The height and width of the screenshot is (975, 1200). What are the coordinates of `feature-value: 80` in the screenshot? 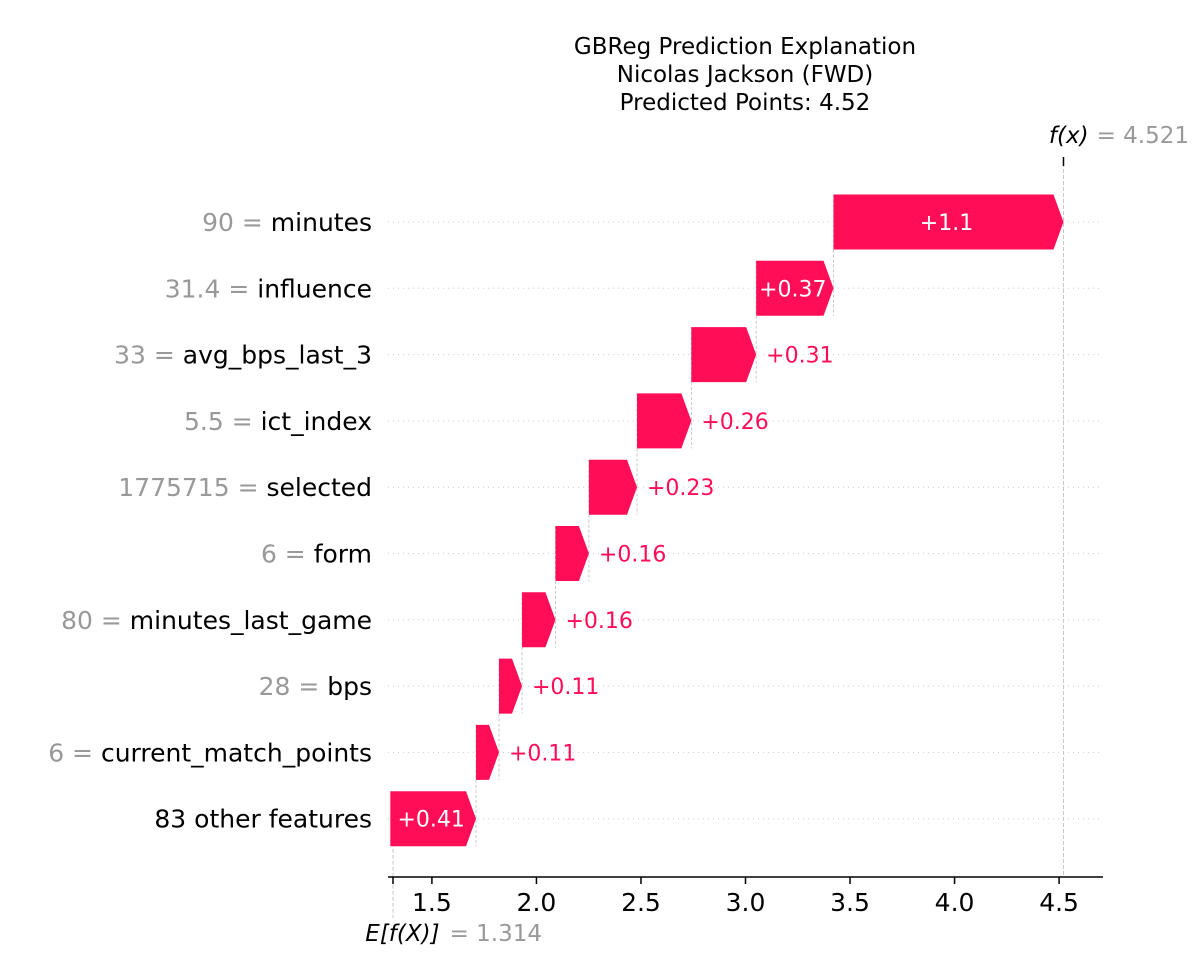 It's located at (77, 620).